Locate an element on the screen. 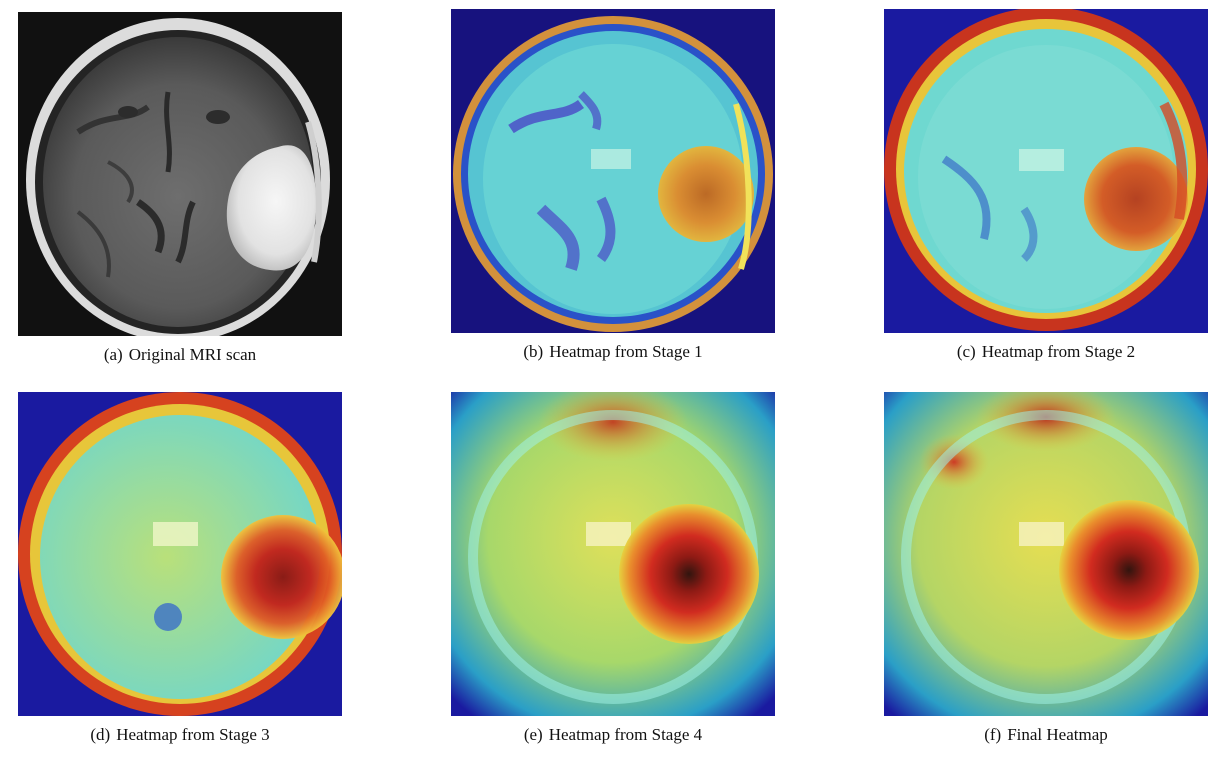 This screenshot has height=761, width=1228. caption-tag: (e) is located at coordinates (533, 734).